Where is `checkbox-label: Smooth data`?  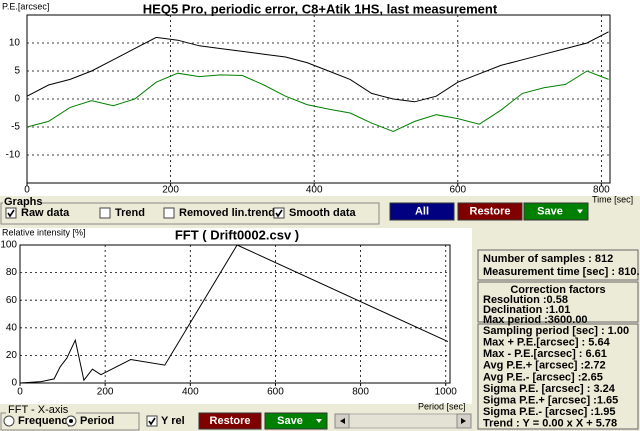 checkbox-label: Smooth data is located at coordinates (322, 213).